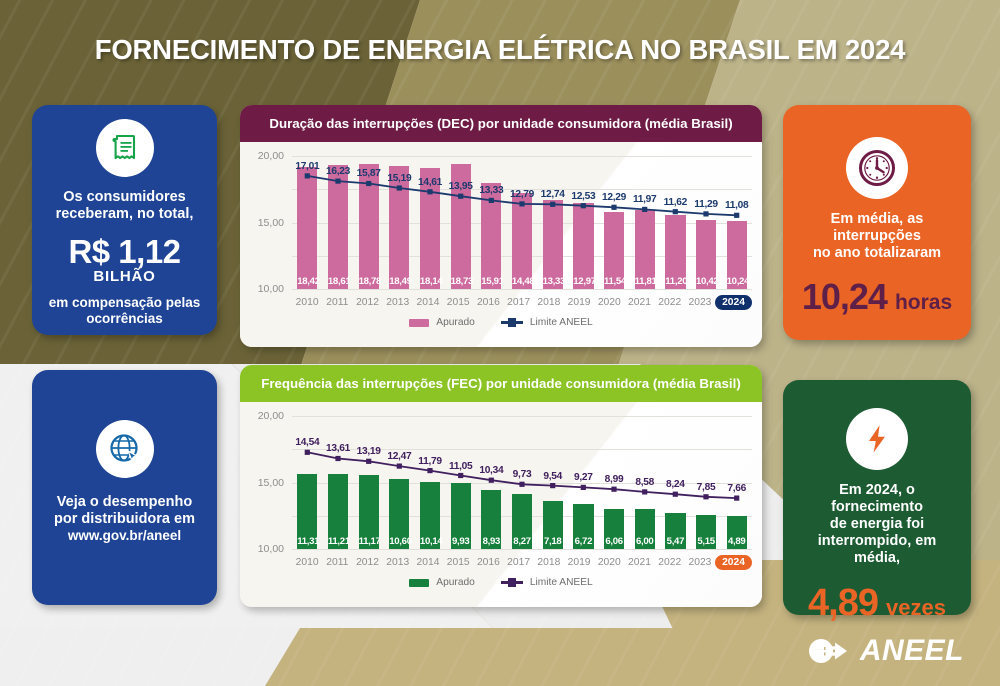 This screenshot has width=1000, height=686. I want to click on bar: 5,15, so click(706, 531).